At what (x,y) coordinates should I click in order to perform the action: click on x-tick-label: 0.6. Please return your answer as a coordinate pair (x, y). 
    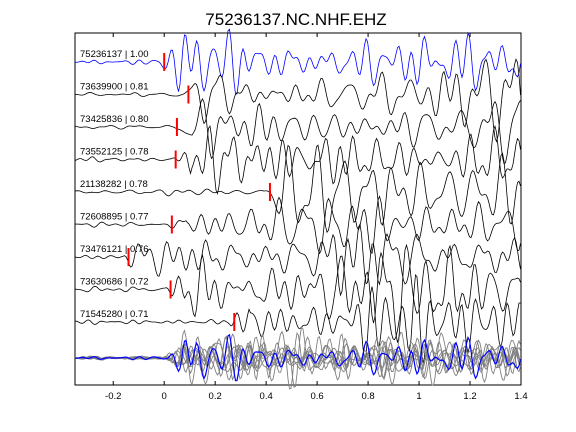
    Looking at the image, I should click on (317, 396).